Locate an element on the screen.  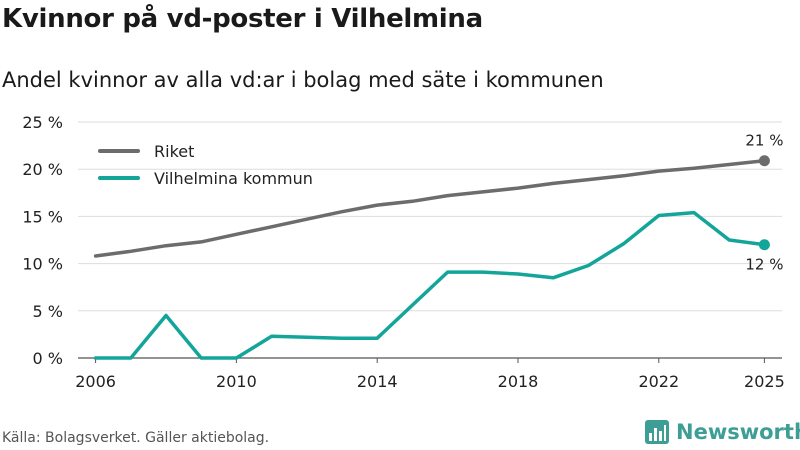
end-value-label: 21 % is located at coordinates (764, 141).